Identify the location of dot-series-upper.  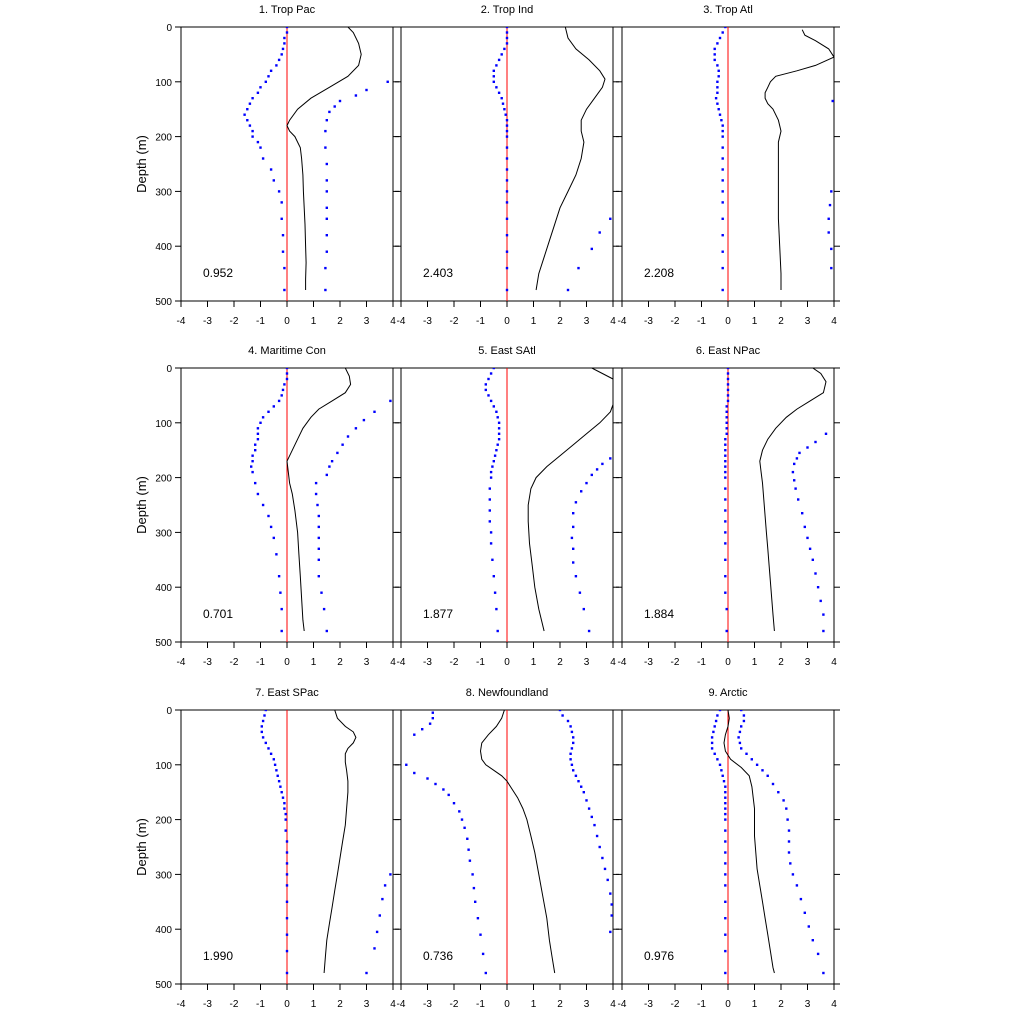
(809, 532).